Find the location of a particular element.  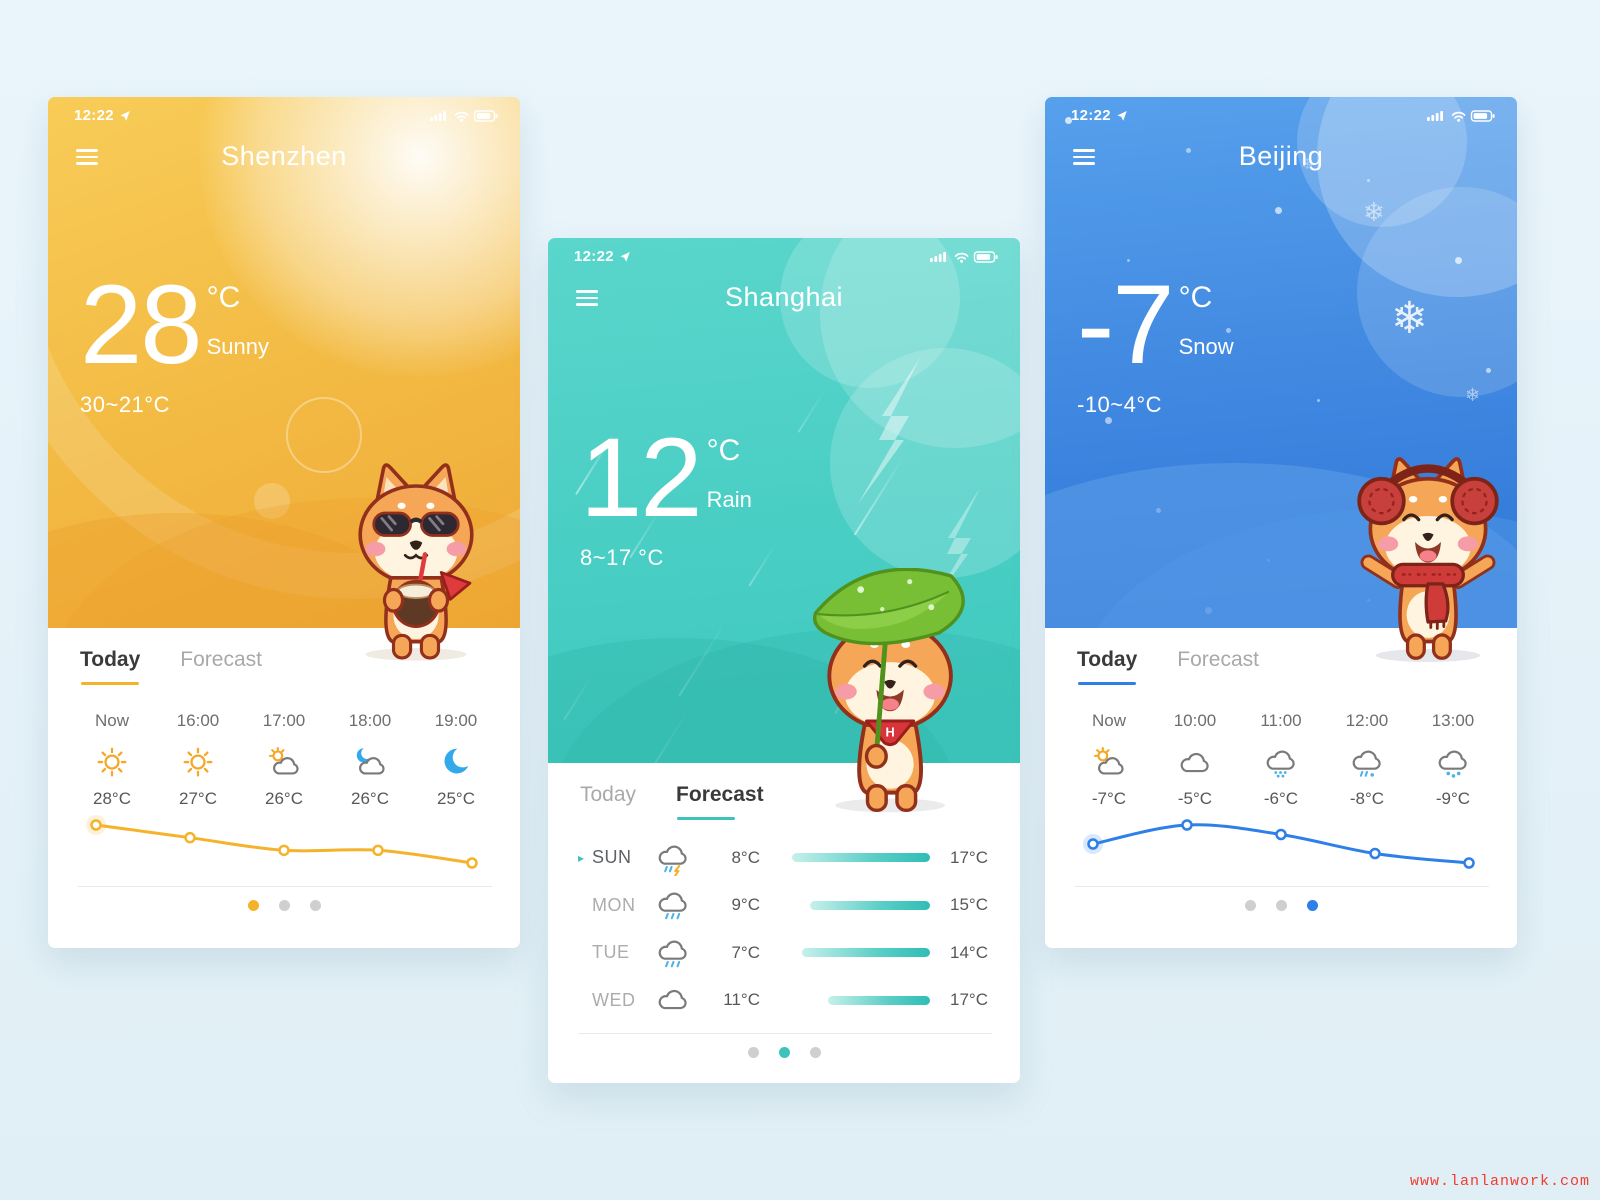

hour-column: 12:00 -8°C is located at coordinates (1367, 760).